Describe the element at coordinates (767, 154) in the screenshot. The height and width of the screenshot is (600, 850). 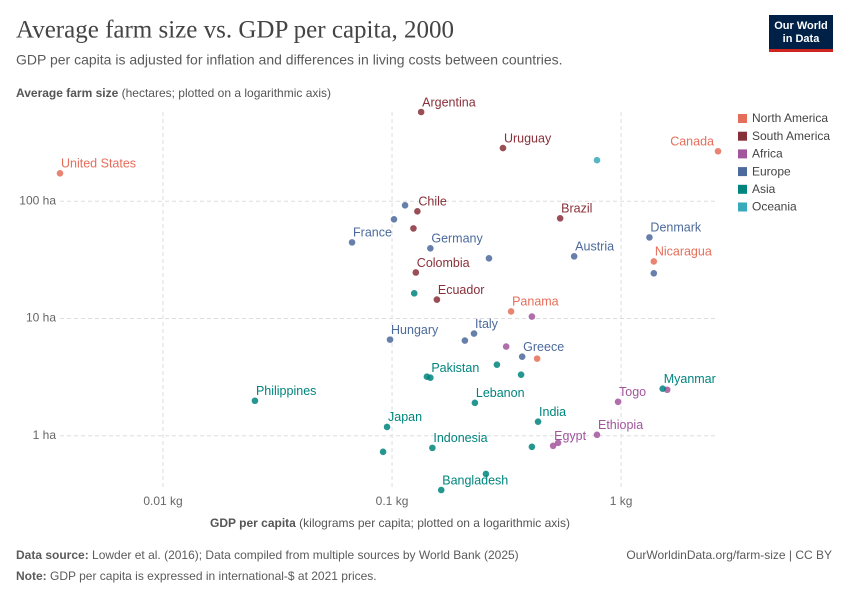
I see `legend-label: Africa` at that location.